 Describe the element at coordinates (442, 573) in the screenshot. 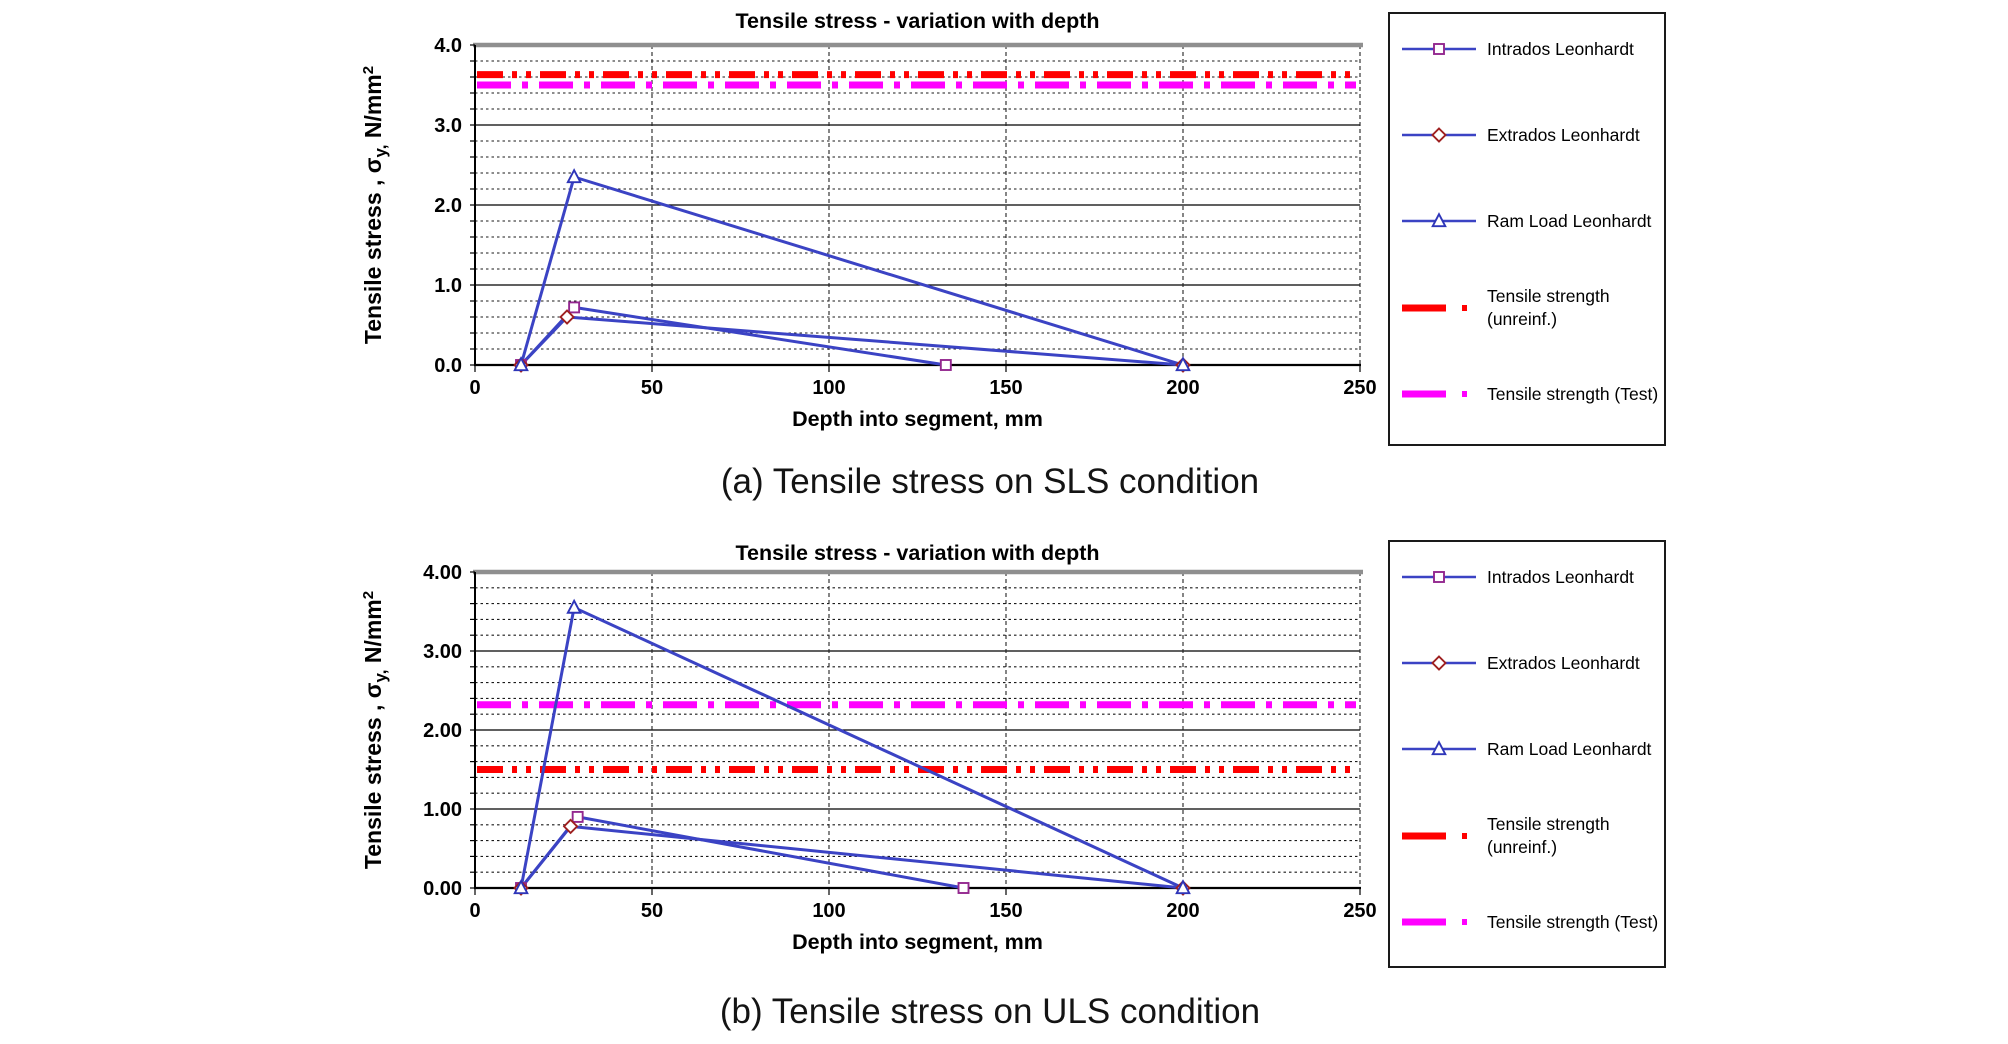

I see `y-tick-label: 4.00` at that location.